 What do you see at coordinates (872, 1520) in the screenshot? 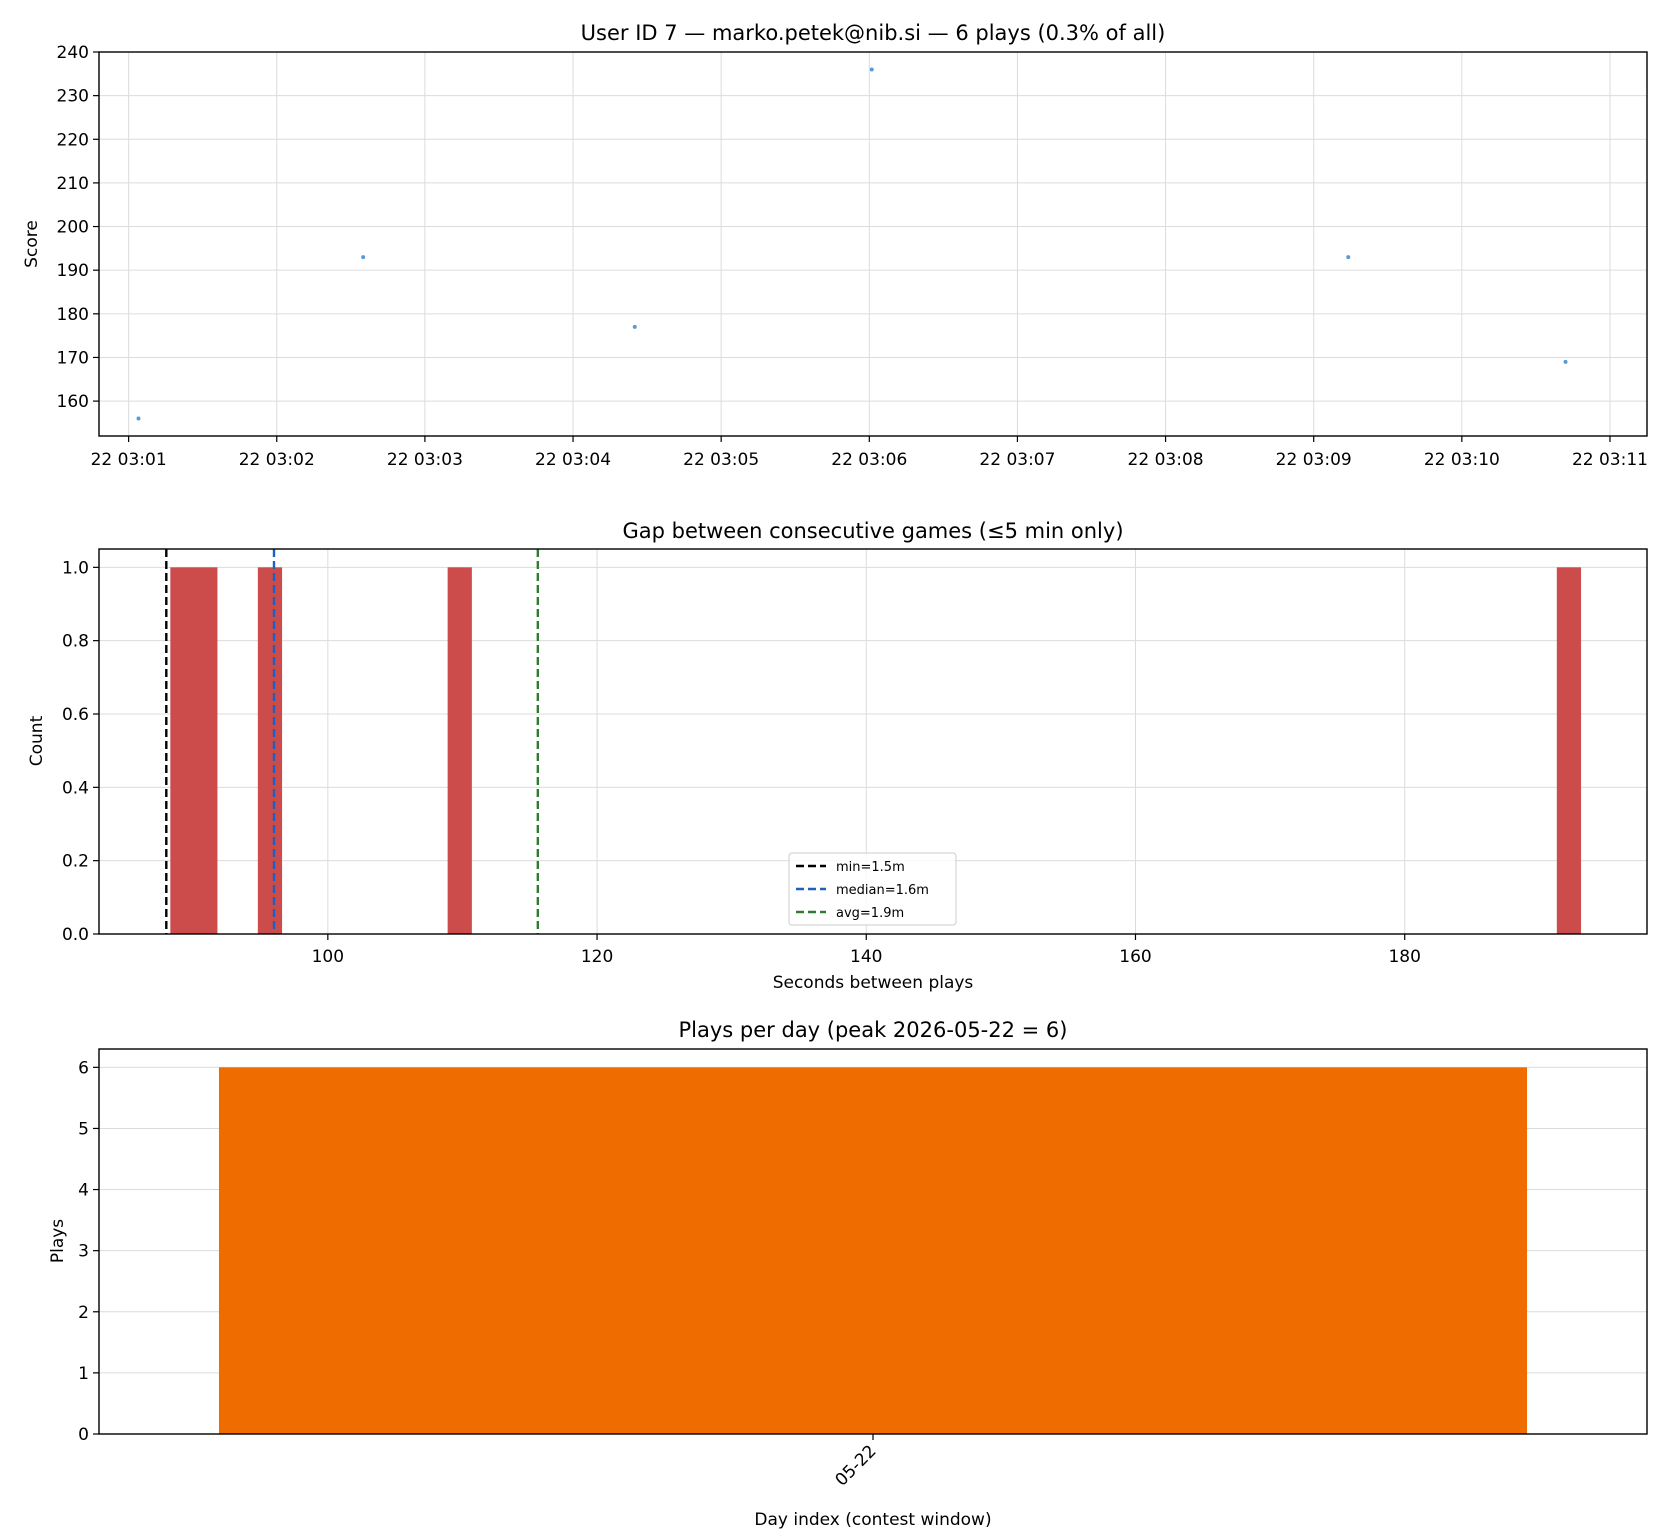
I see `plays-x-axis-label: Day index (contest window)` at bounding box center [872, 1520].